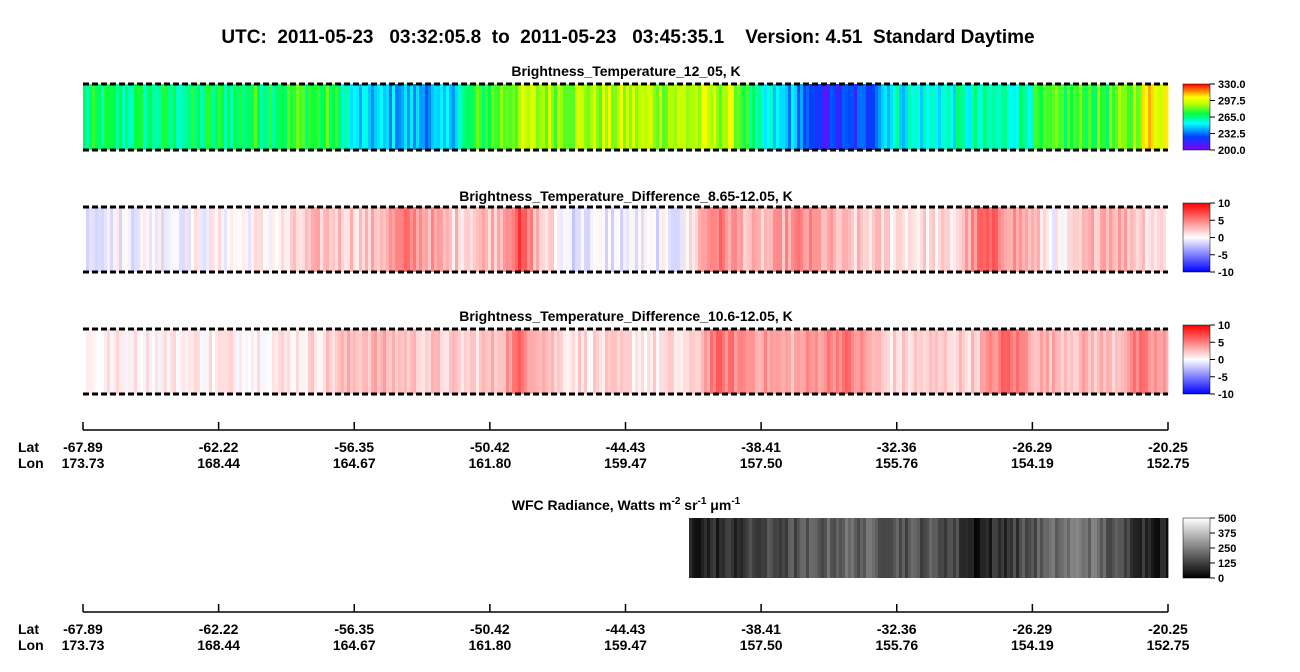 The height and width of the screenshot is (672, 1300). What do you see at coordinates (219, 629) in the screenshot?
I see `lat-tick-label: -62.22` at bounding box center [219, 629].